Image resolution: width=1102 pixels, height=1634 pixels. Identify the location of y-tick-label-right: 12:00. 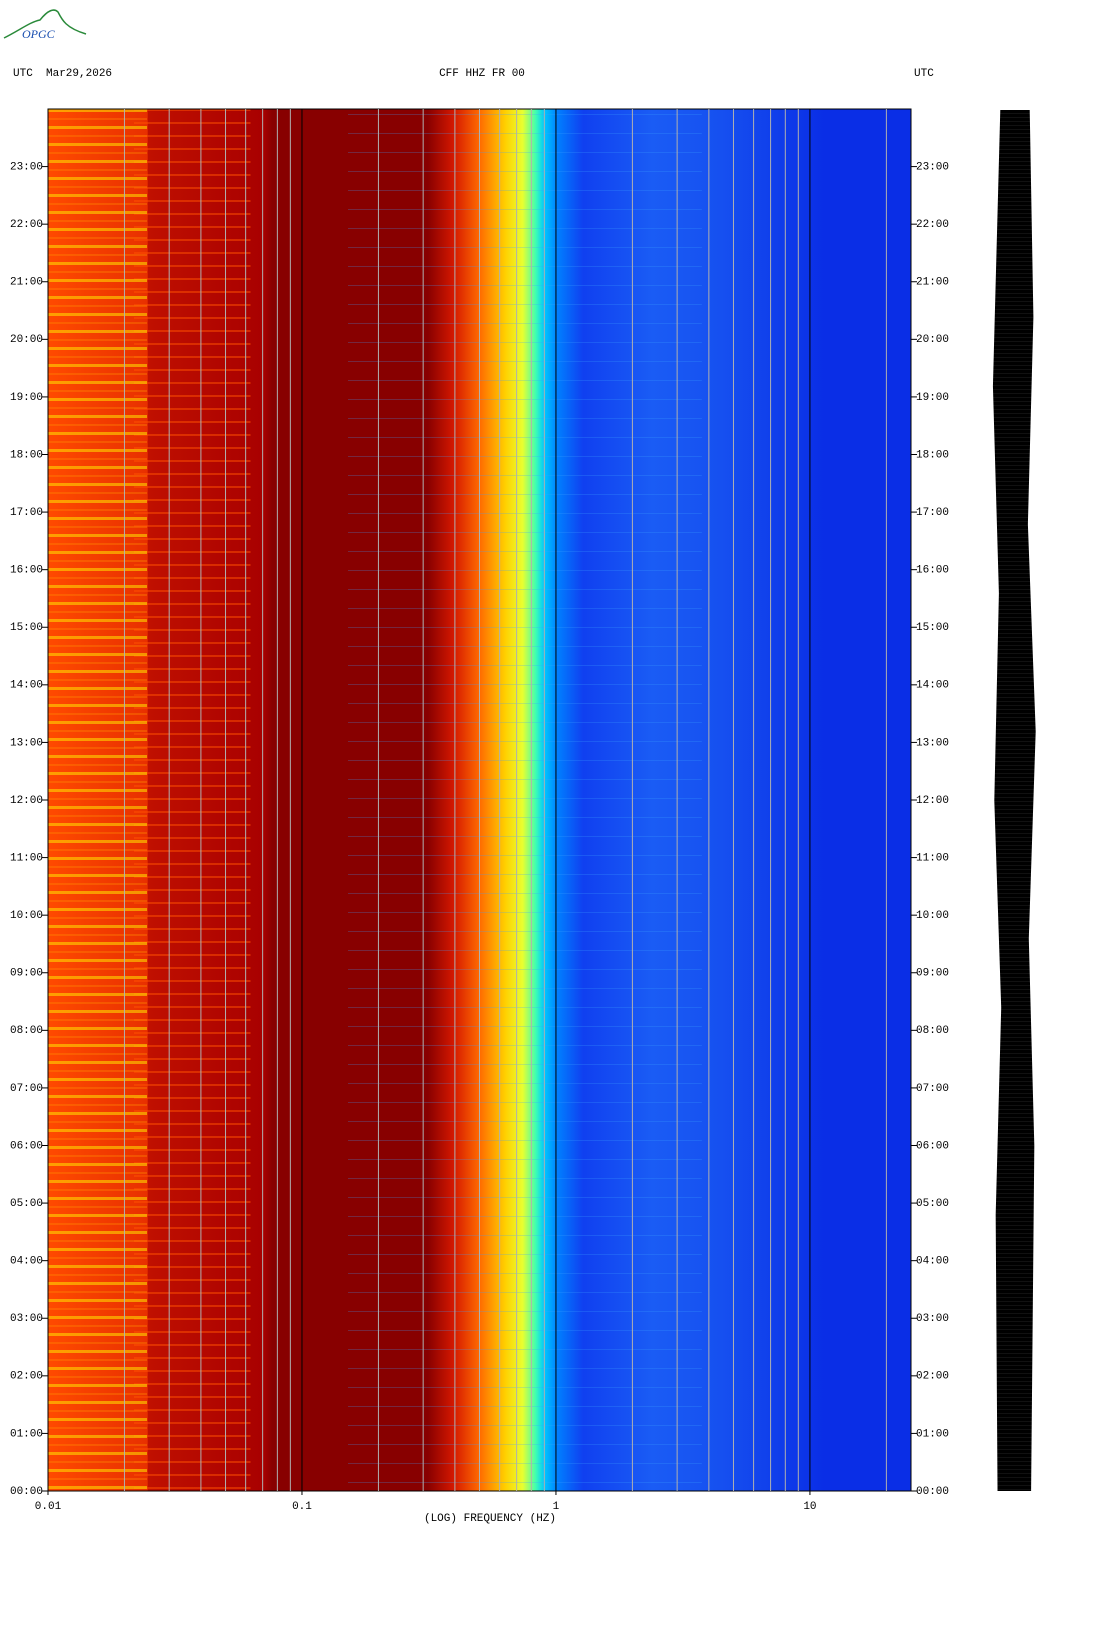
(932, 801).